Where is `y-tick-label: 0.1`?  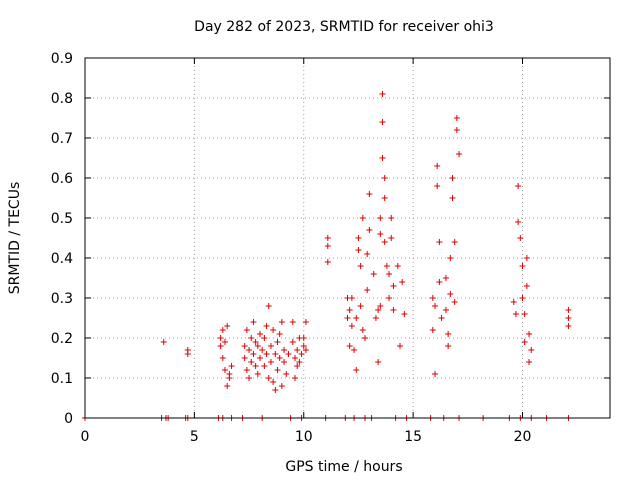
y-tick-label: 0.1 is located at coordinates (62, 379).